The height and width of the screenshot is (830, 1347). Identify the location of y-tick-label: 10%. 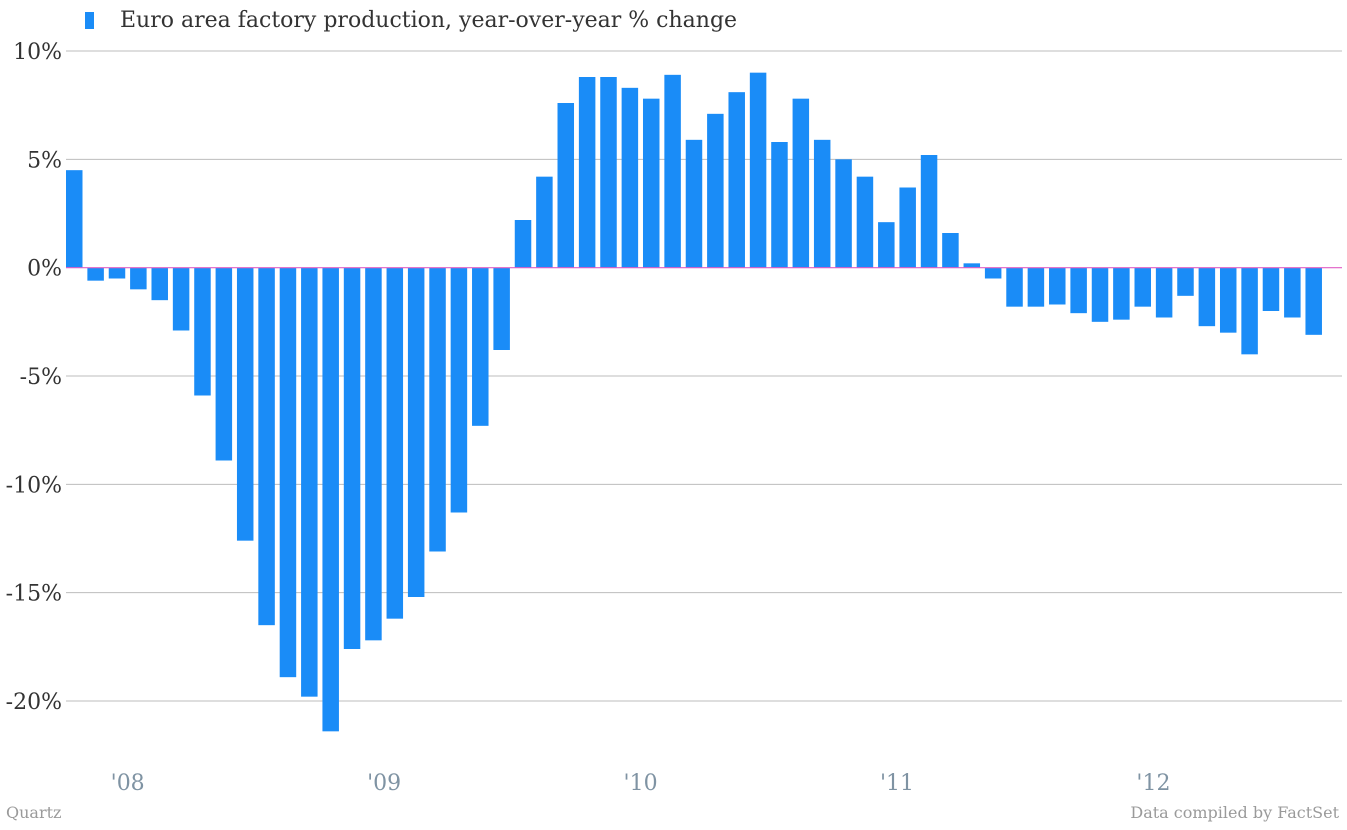
(37, 52).